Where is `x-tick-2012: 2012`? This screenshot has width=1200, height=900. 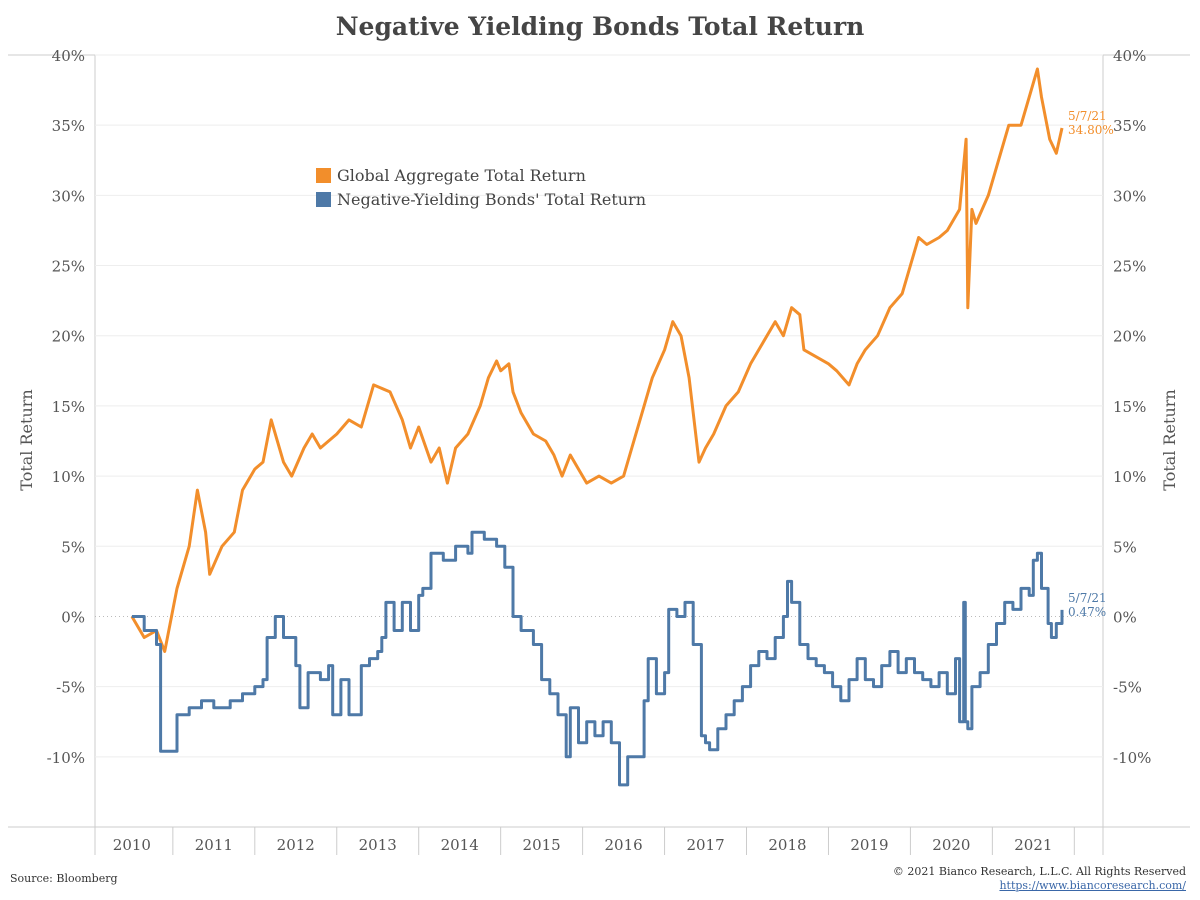
x-tick-2012: 2012 is located at coordinates (296, 845).